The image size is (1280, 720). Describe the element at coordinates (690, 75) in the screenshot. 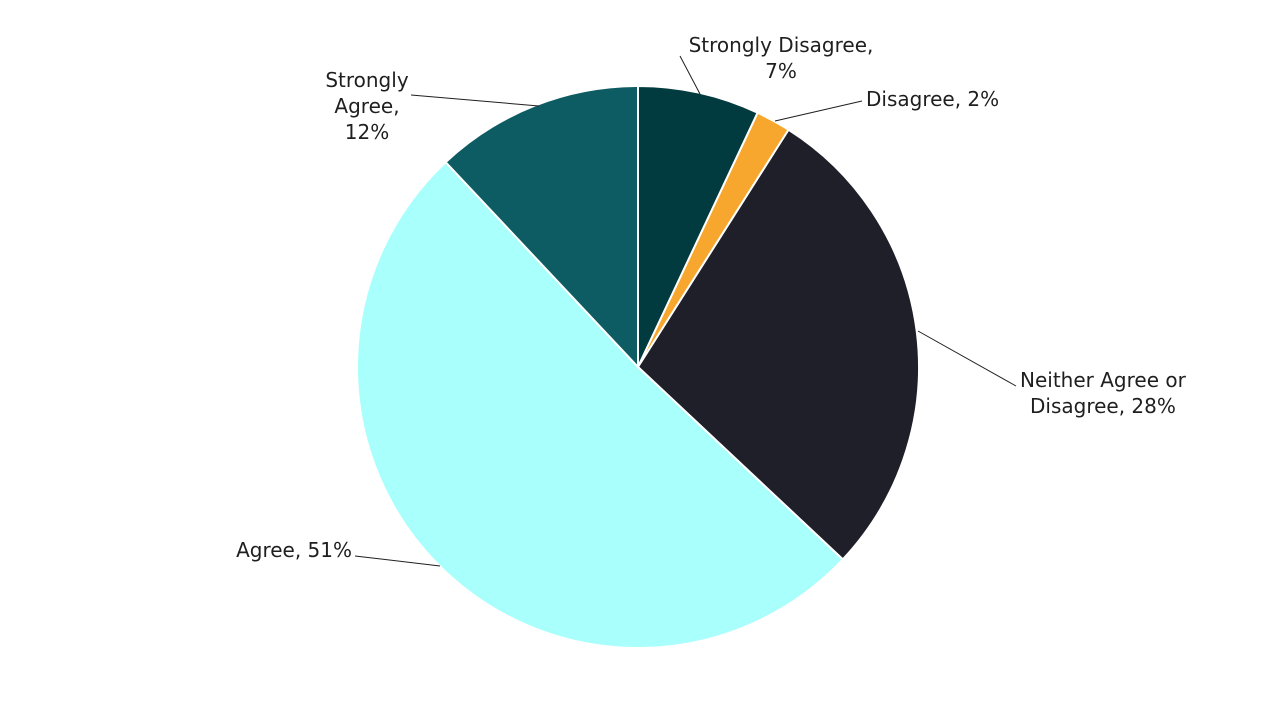

I see `leader-line-strongly-disagree` at that location.